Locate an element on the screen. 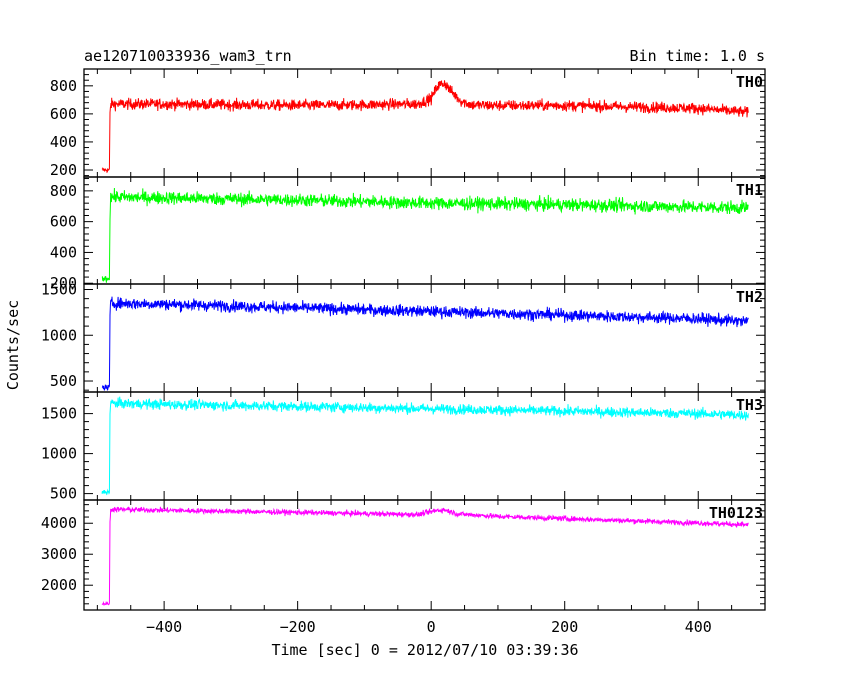  x-axis-label: Time [sec] 0 = 2012/07/10 03:39:36 is located at coordinates (424, 650).